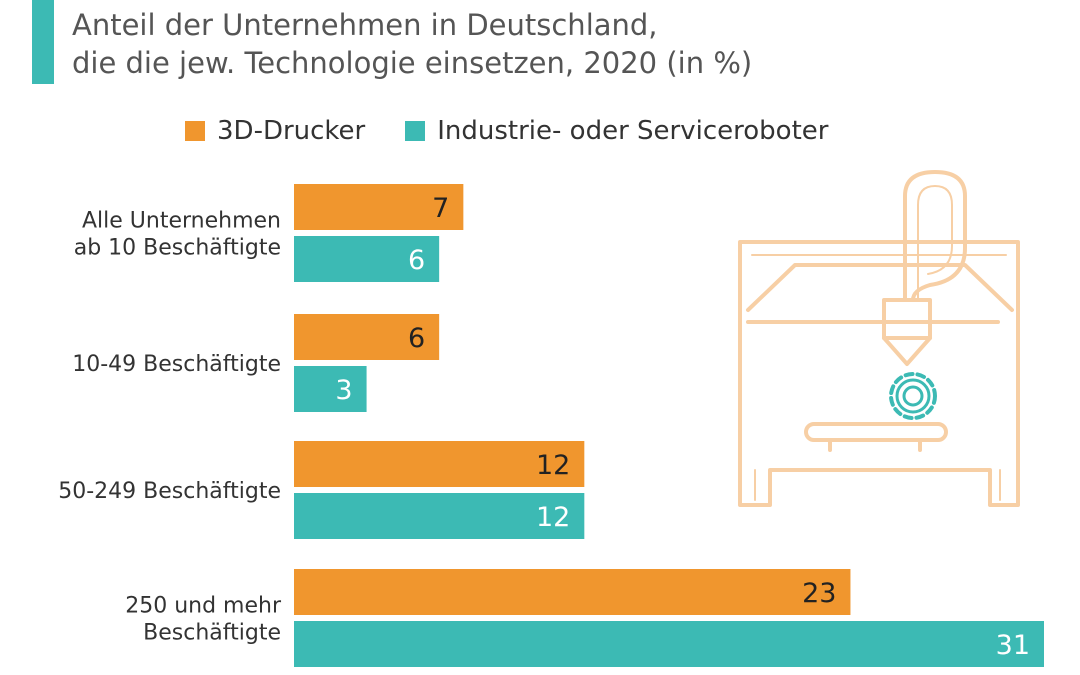  What do you see at coordinates (291, 131) in the screenshot?
I see `legend-label-3d-drucker: 3D-Drucker` at bounding box center [291, 131].